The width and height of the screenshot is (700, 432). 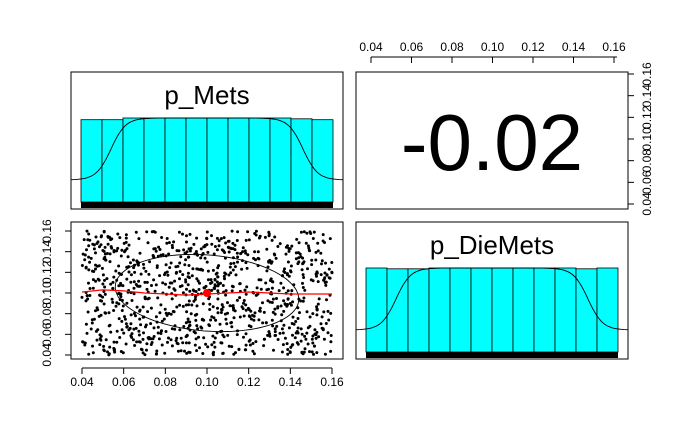 I want to click on axis-top-tick-label: 0.14, so click(x=574, y=47).